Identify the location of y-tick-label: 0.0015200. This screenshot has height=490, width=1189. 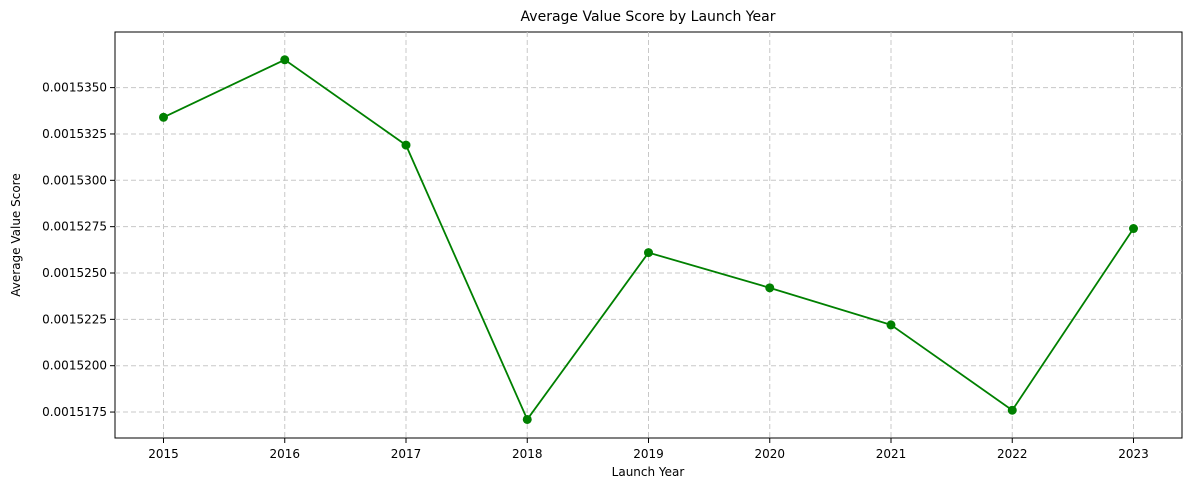
(74, 366).